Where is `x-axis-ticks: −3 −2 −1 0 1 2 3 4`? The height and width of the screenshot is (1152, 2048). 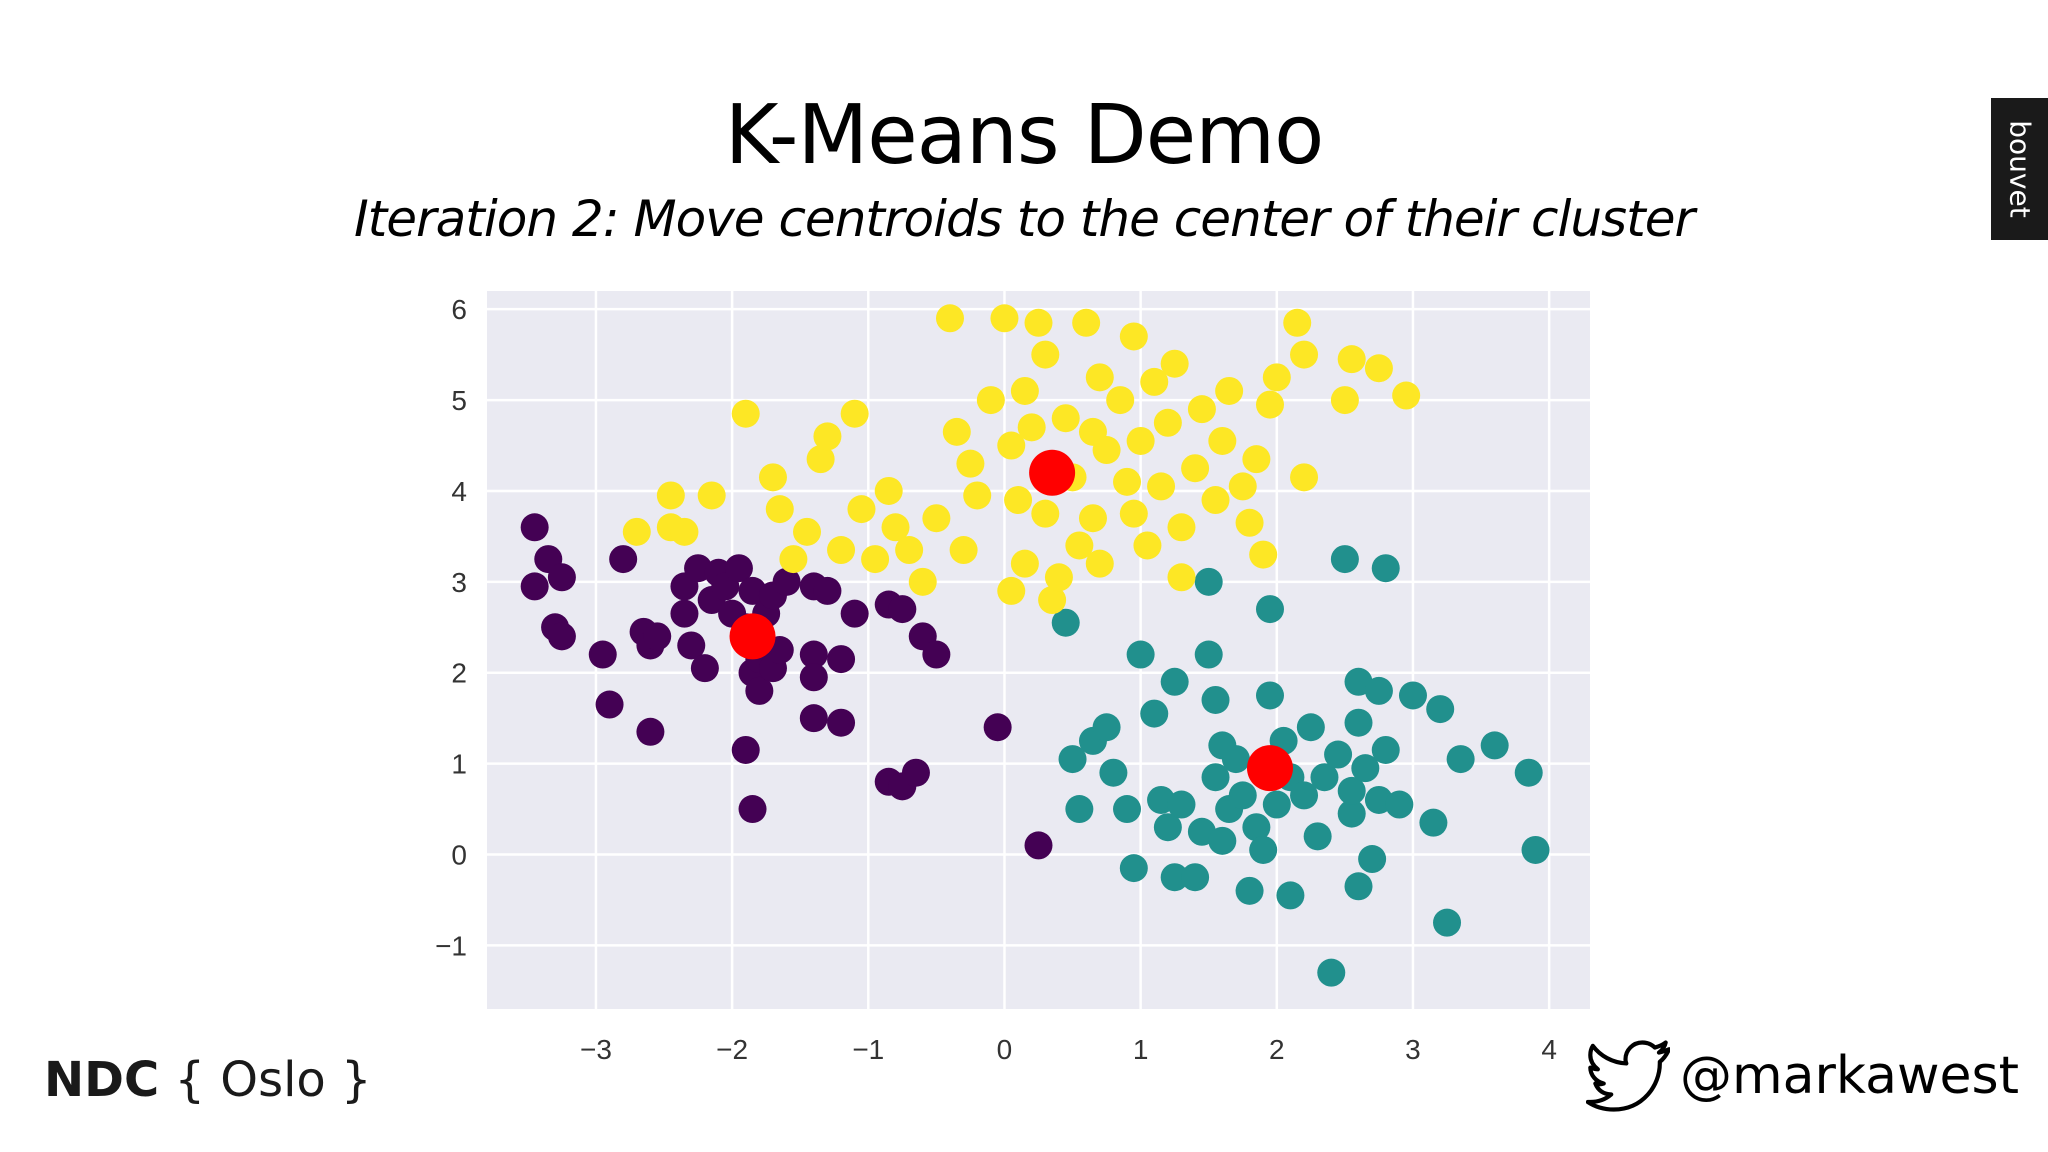
x-axis-ticks: −3 −2 −1 0 1 2 3 4 is located at coordinates (1068, 1049).